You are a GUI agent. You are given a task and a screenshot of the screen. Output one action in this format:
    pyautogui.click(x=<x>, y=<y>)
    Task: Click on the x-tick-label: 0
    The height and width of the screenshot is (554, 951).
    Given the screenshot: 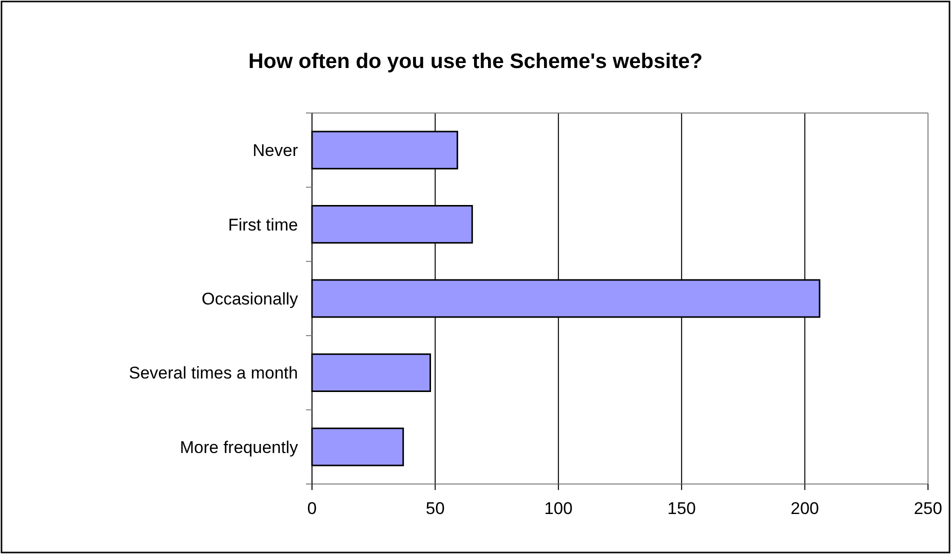 What is the action you would take?
    pyautogui.click(x=312, y=508)
    